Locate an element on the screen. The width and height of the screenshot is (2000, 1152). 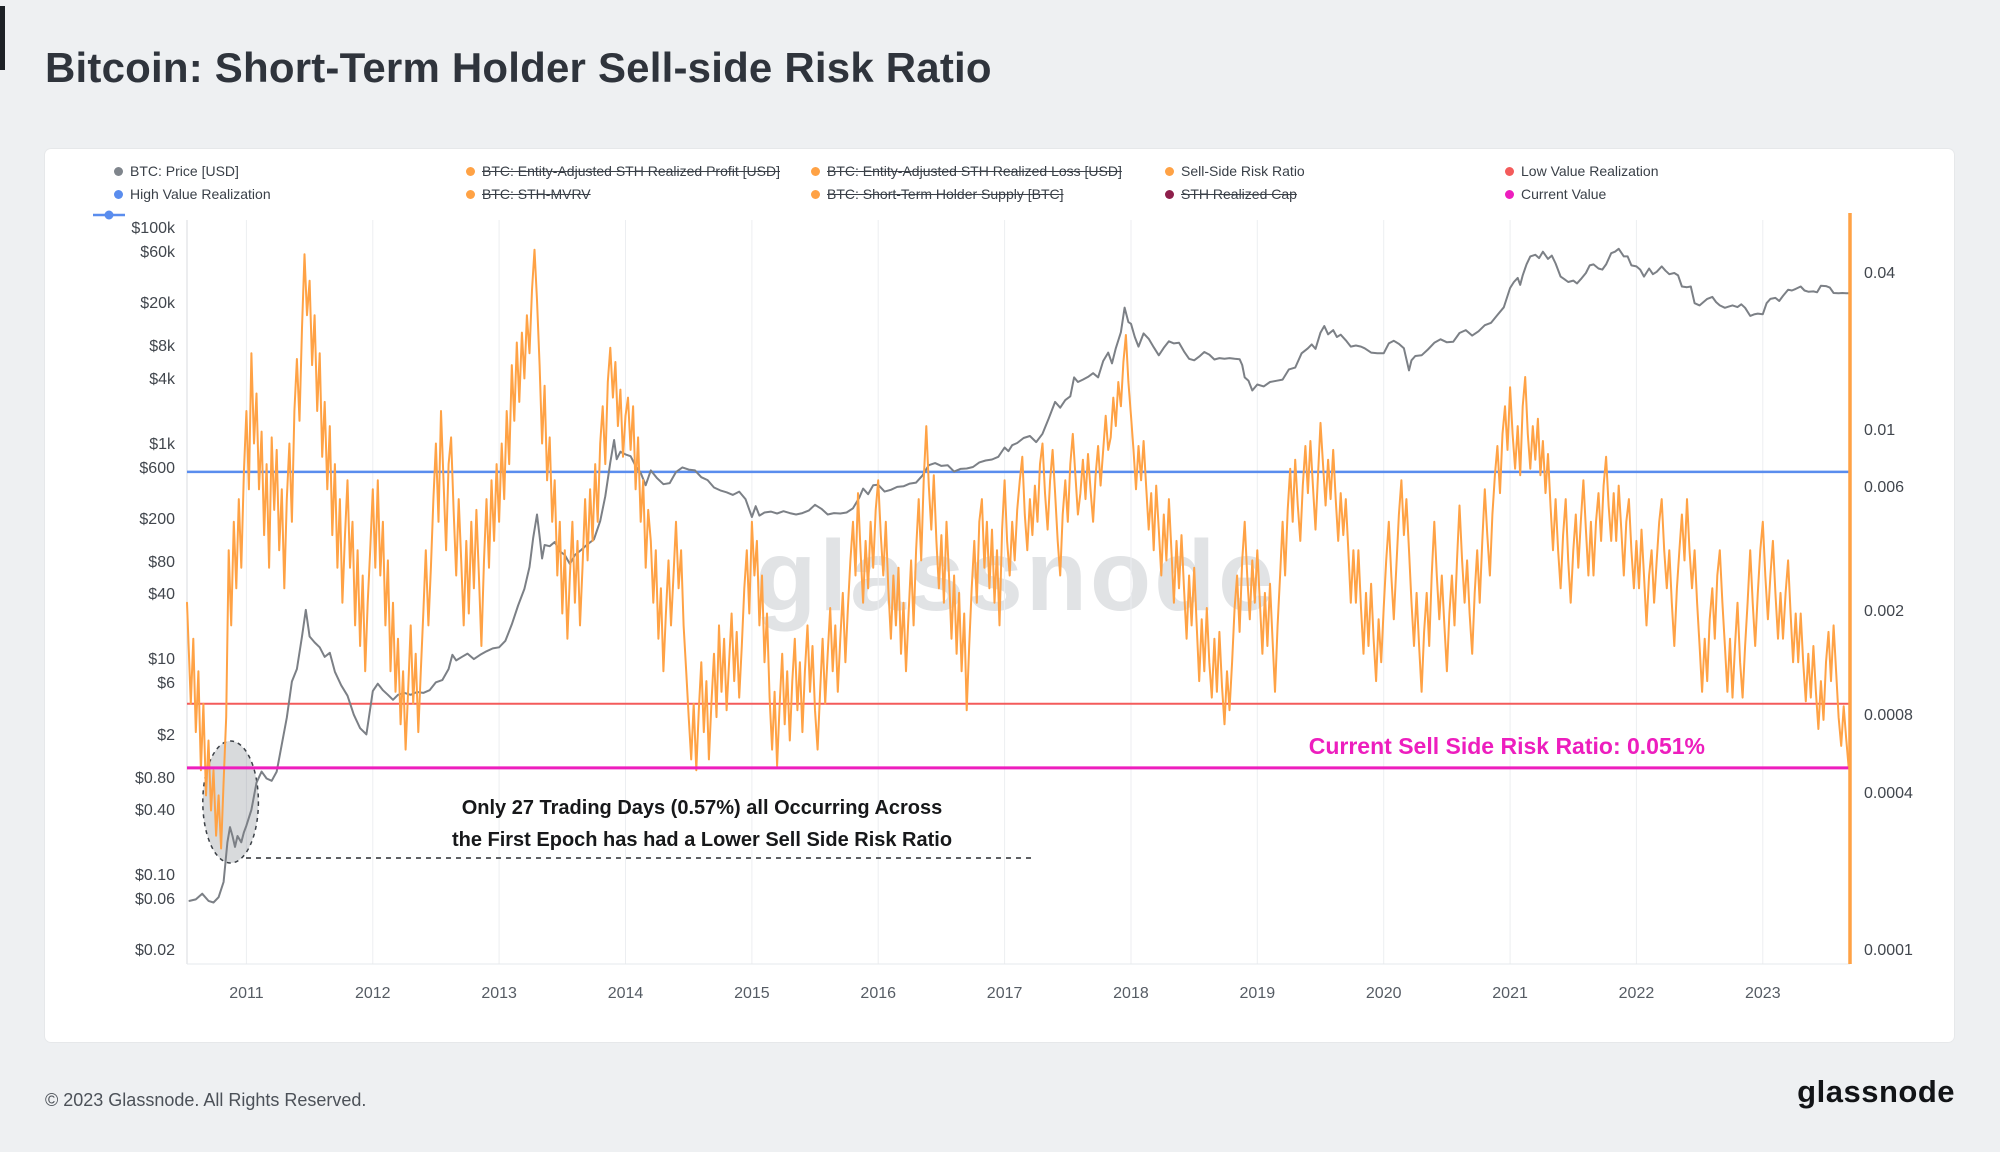
collapsed-series-marker is located at coordinates (109, 215).